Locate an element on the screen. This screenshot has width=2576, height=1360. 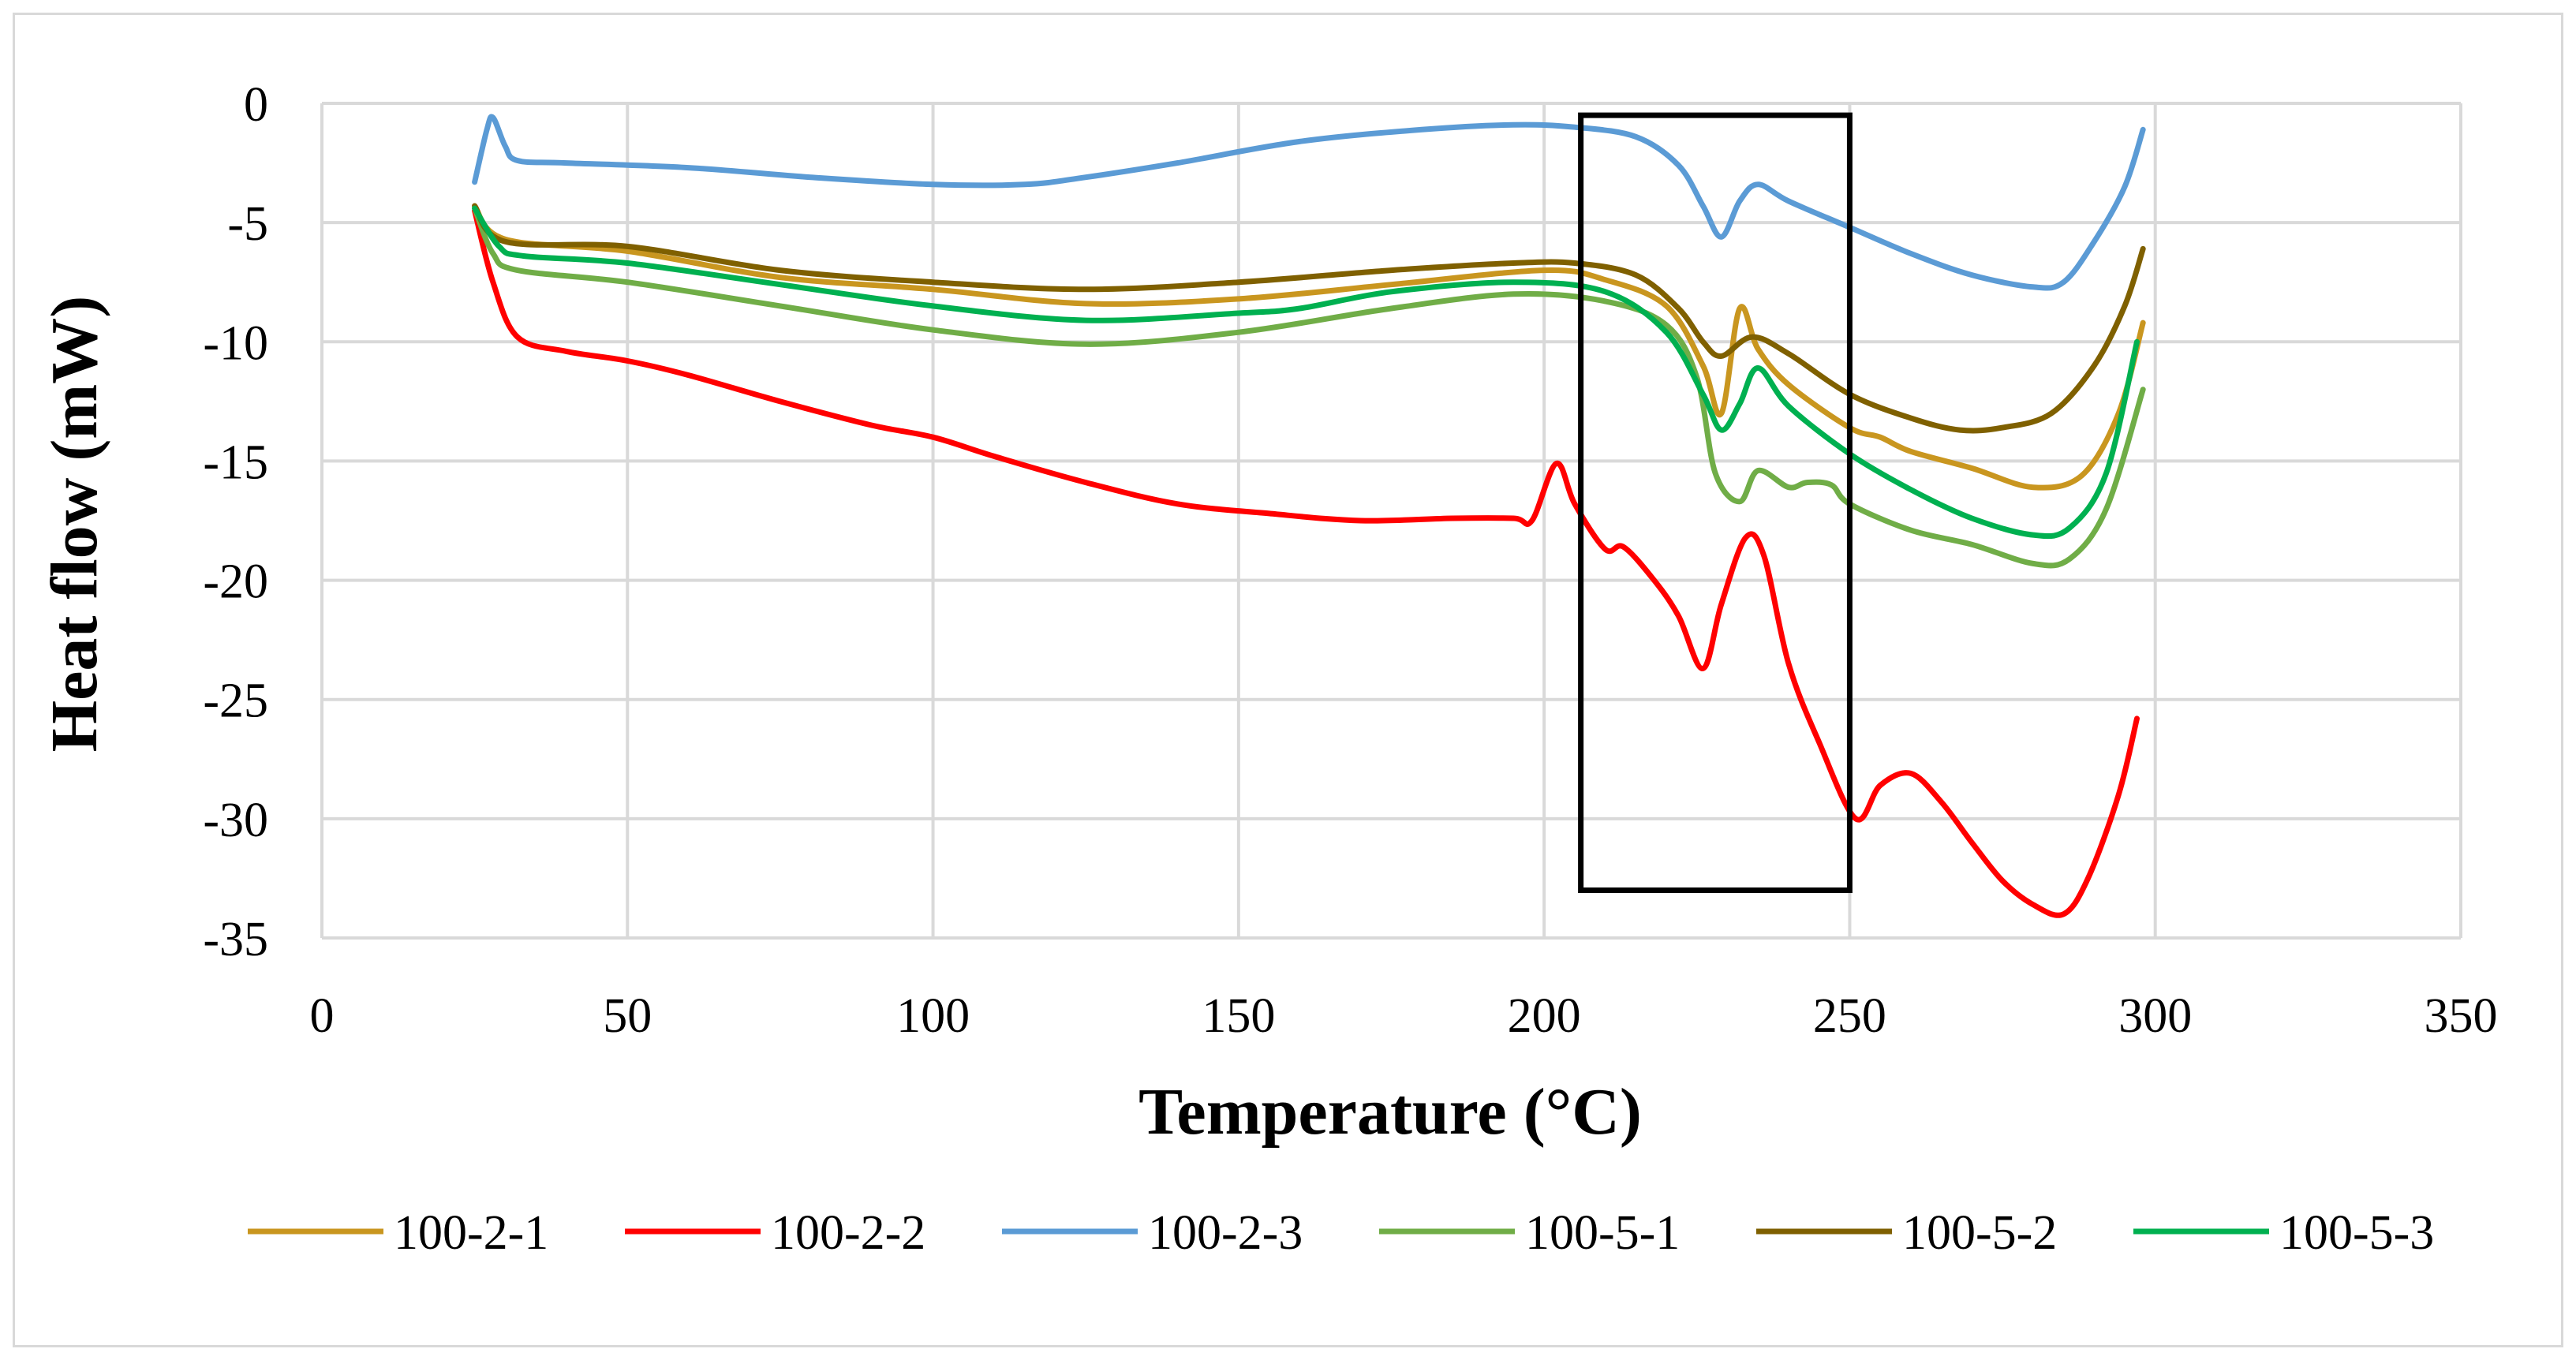
x-tick-label: 150 is located at coordinates (1238, 1016).